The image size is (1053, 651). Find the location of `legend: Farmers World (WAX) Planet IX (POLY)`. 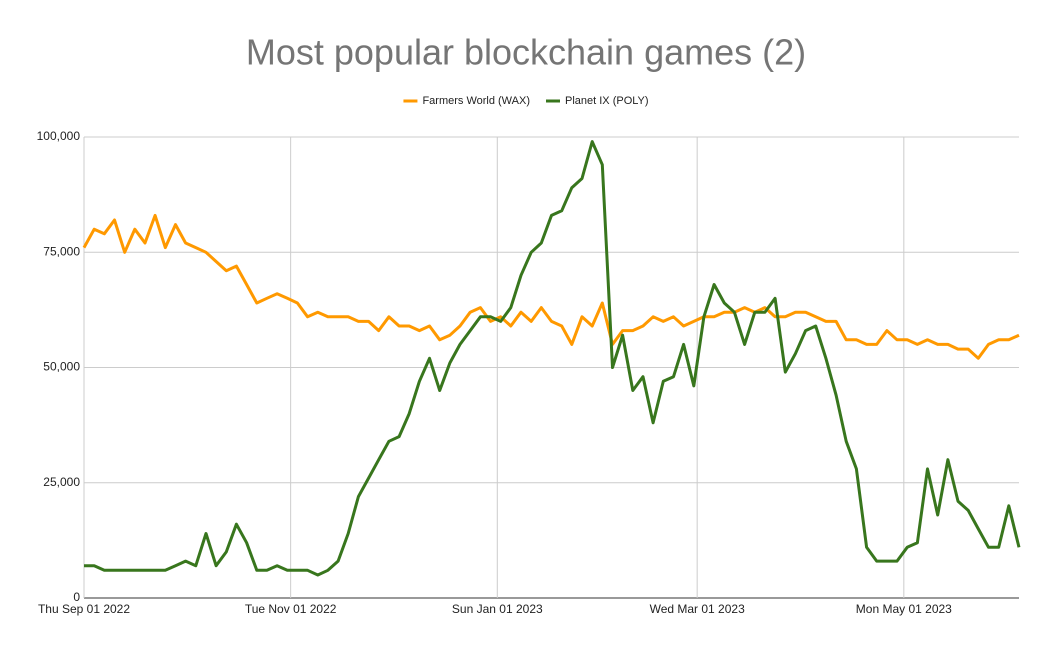

legend: Farmers World (WAX) Planet IX (POLY) is located at coordinates (526, 101).